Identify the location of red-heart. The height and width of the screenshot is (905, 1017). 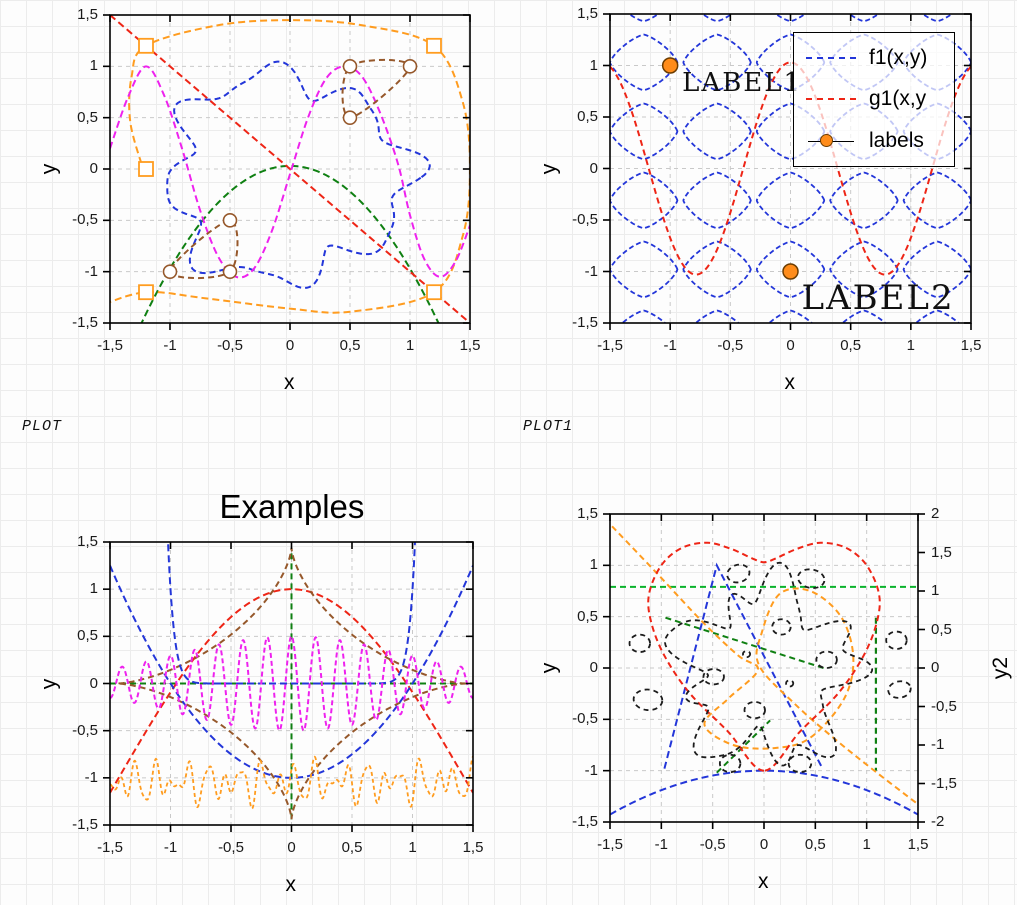
(764, 656).